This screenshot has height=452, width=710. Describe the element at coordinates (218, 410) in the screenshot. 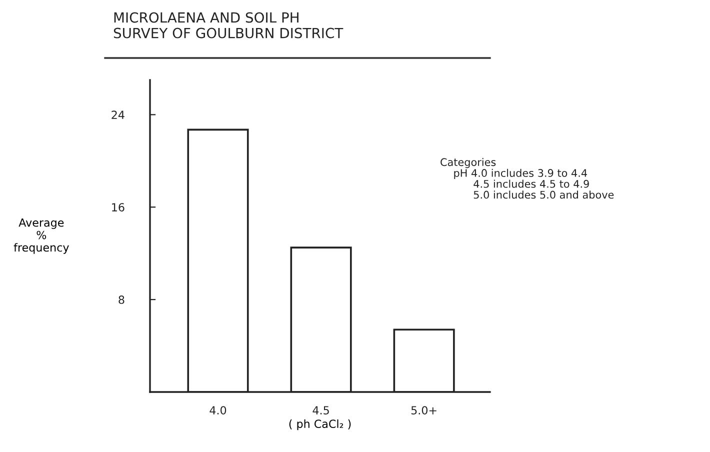

I see `x-tick-label: 4.0` at that location.